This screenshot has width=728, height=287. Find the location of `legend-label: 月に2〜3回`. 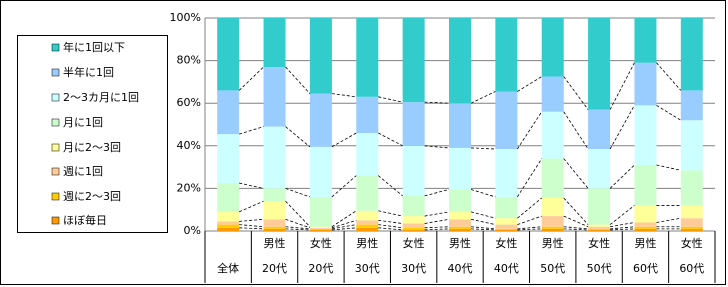

legend-label: 月に2〜3回 is located at coordinates (92, 147).